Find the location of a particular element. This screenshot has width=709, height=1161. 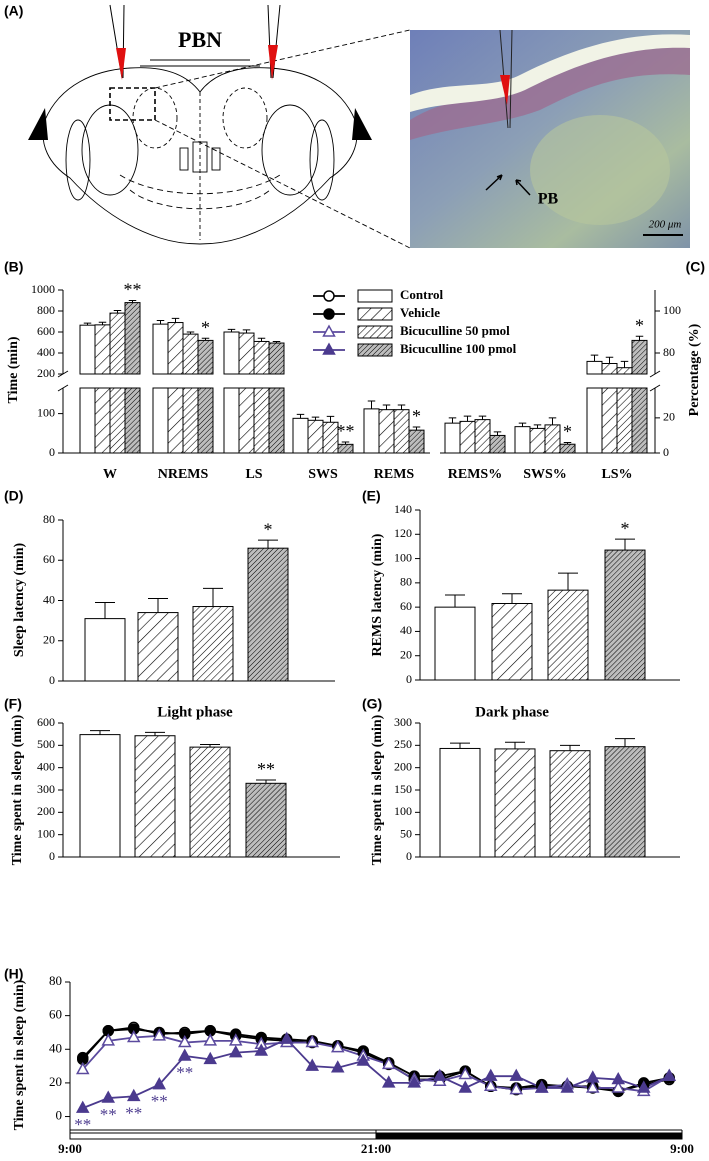

y-tick-label: 200 is located at coordinates (46, 373).